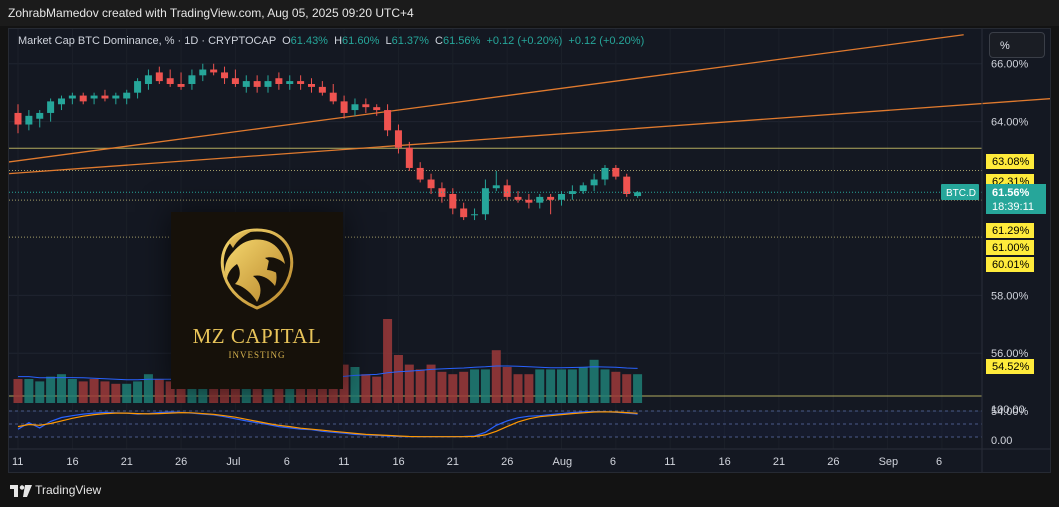 The image size is (1059, 507). I want to click on time-tick-label: 21, so click(453, 462).